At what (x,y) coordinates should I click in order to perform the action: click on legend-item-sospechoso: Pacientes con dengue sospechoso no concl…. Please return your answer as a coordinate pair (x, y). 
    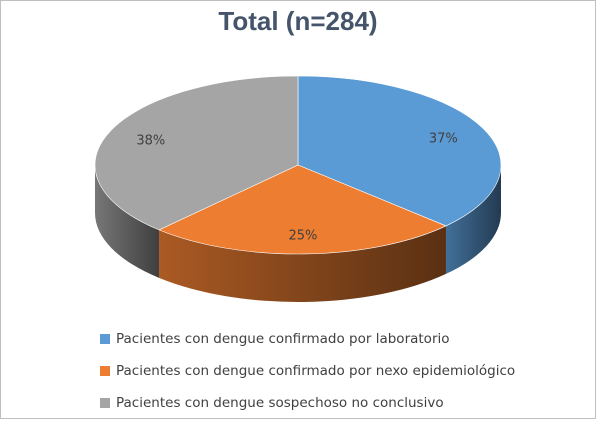
    Looking at the image, I should click on (307, 403).